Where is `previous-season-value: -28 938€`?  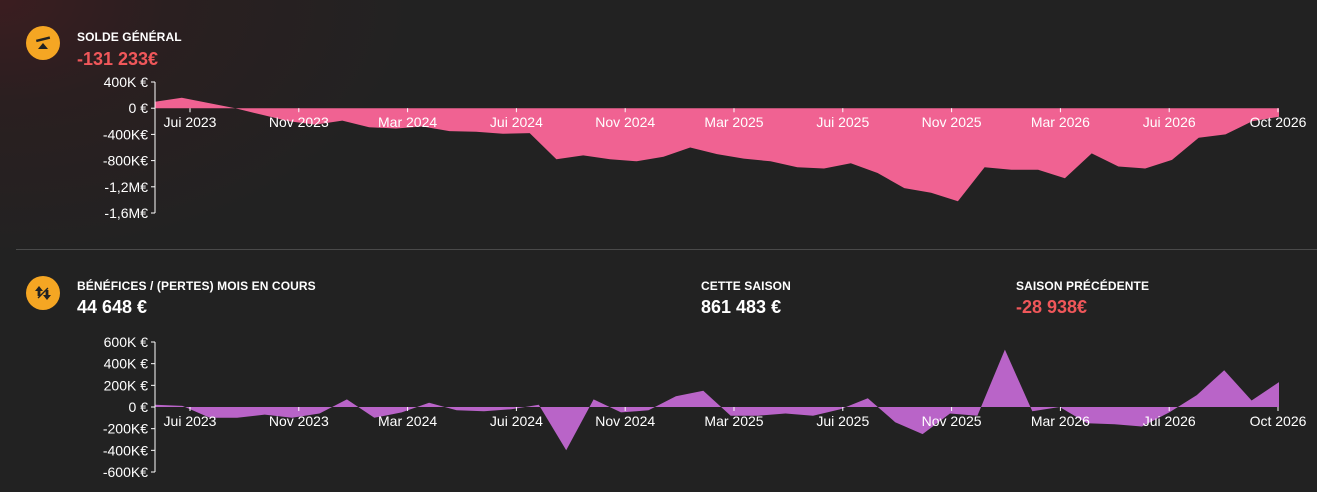 previous-season-value: -28 938€ is located at coordinates (1052, 307).